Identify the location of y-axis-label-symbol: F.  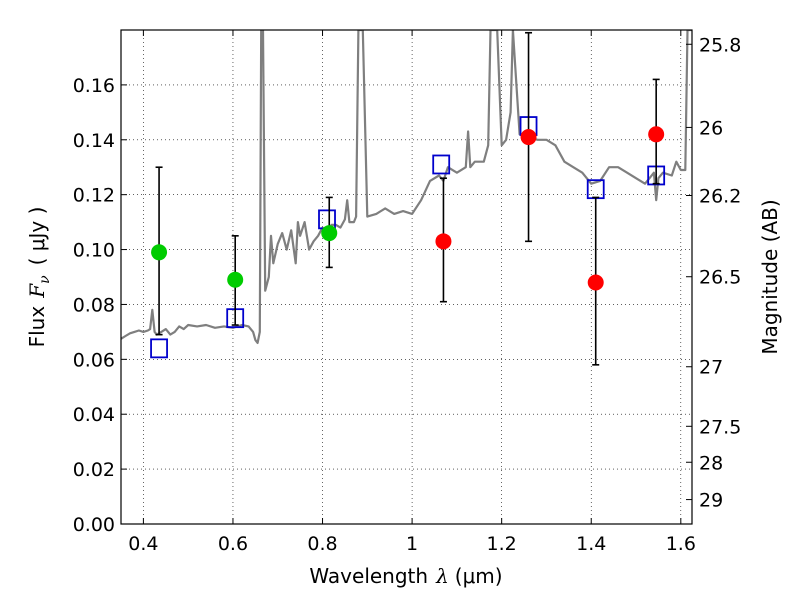
(37, 291).